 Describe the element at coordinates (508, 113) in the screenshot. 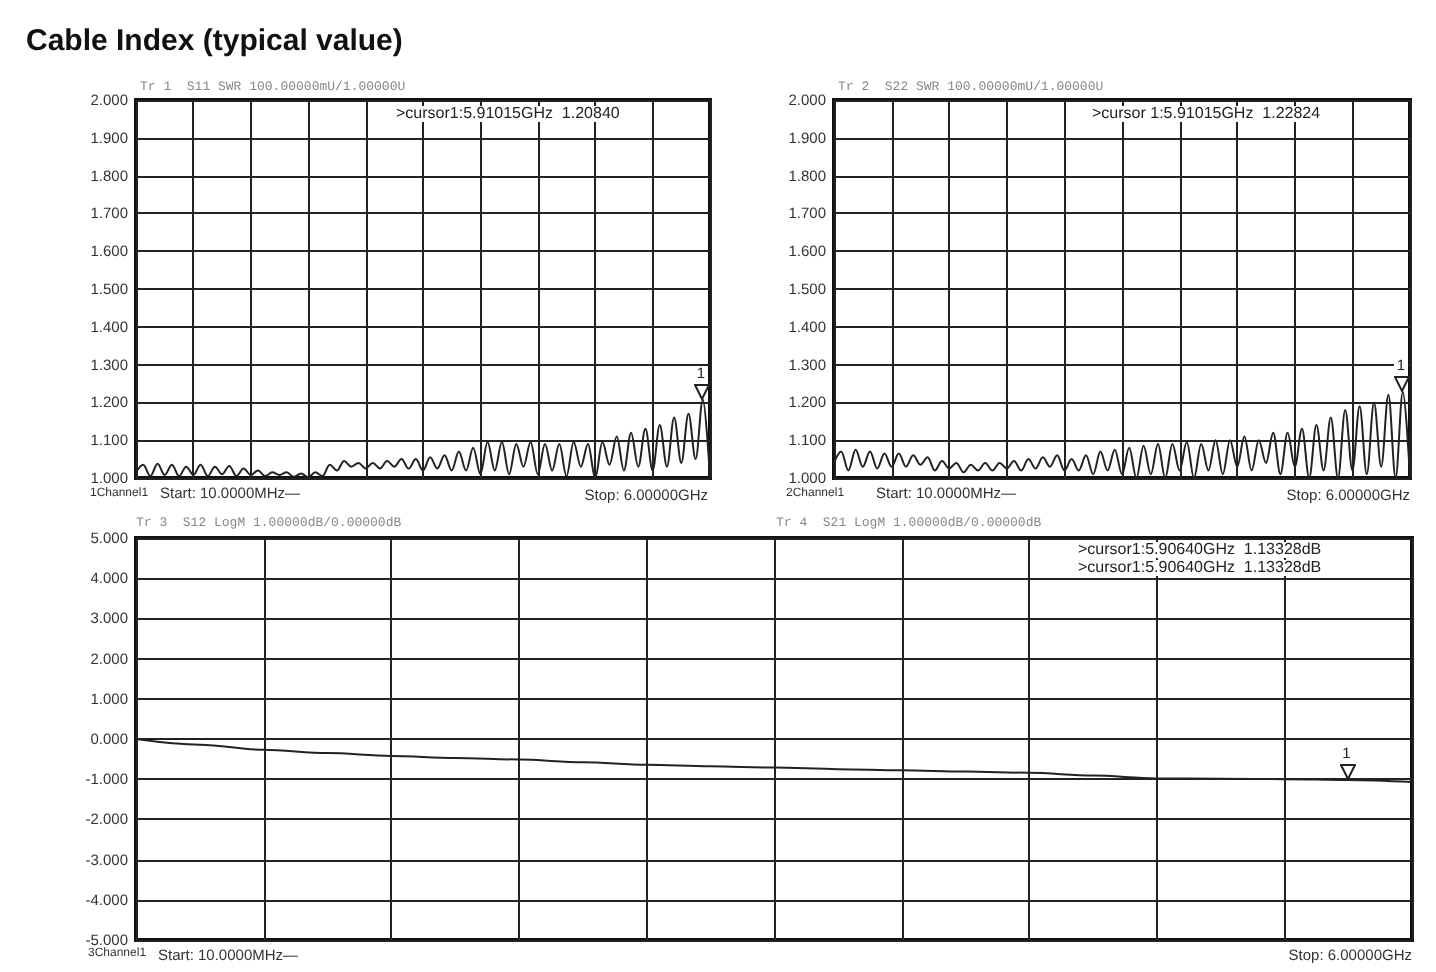

I see `annotation: >cursor1:5.91015GHz 1.20840` at that location.